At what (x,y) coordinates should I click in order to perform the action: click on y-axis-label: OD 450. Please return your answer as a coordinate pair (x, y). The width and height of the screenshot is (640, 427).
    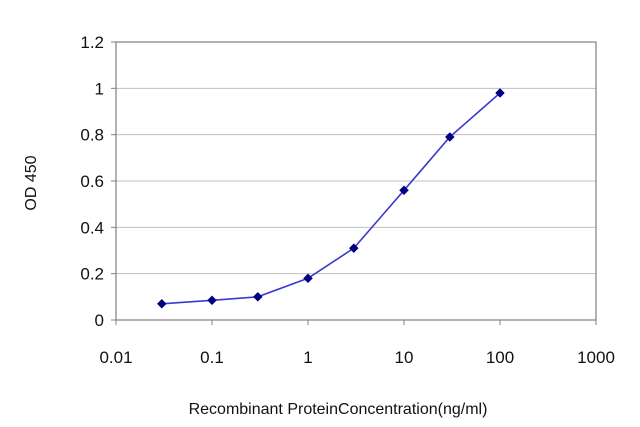
    Looking at the image, I should click on (31, 182).